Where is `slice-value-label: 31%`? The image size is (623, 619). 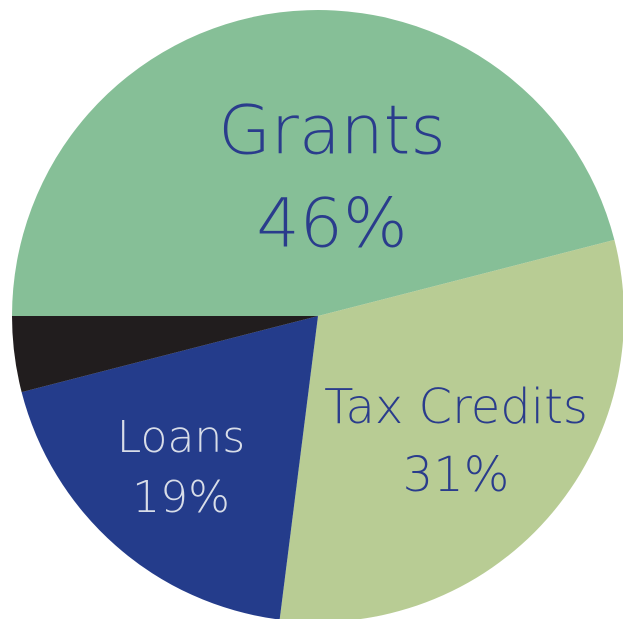 slice-value-label: 31% is located at coordinates (456, 475).